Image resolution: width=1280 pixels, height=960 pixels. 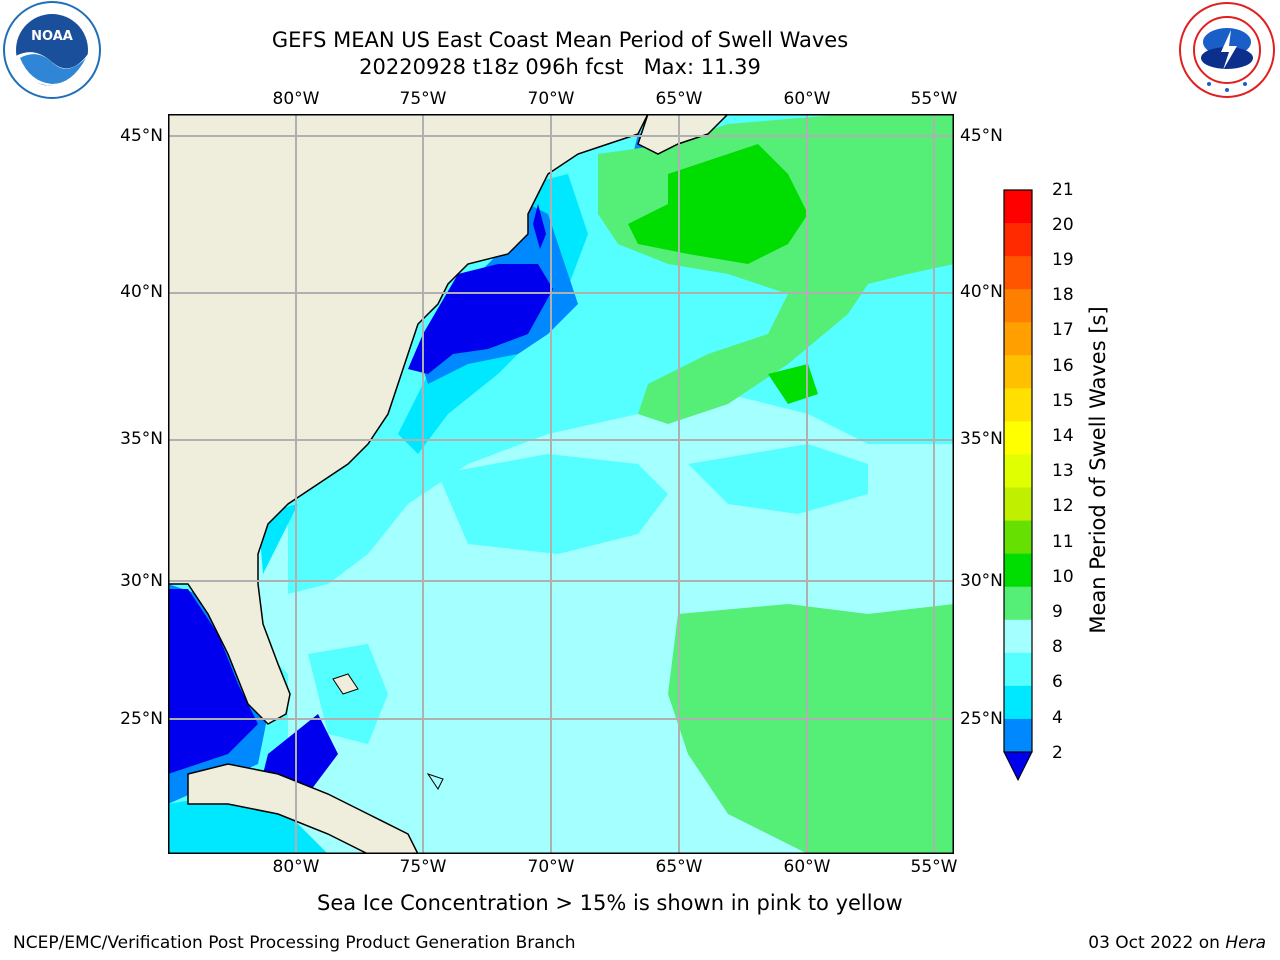 What do you see at coordinates (1063, 366) in the screenshot?
I see `colorbar-tick: 16` at bounding box center [1063, 366].